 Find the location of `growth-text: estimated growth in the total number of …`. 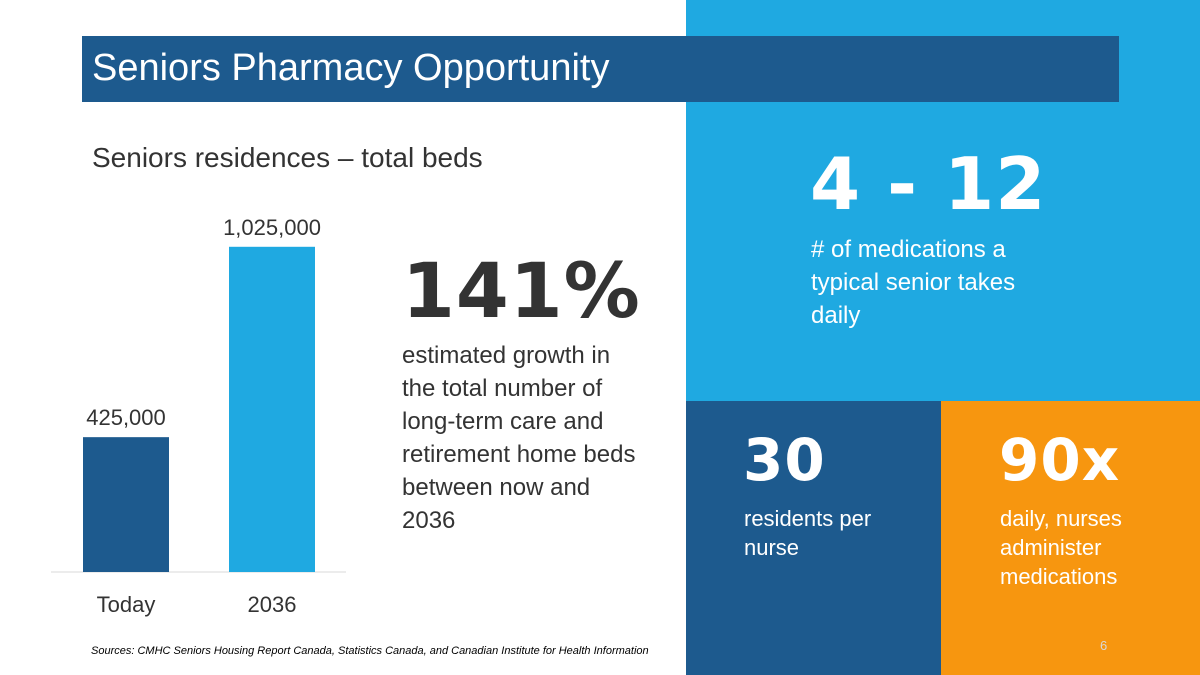

growth-text: estimated growth in the total number of … is located at coordinates (519, 438).